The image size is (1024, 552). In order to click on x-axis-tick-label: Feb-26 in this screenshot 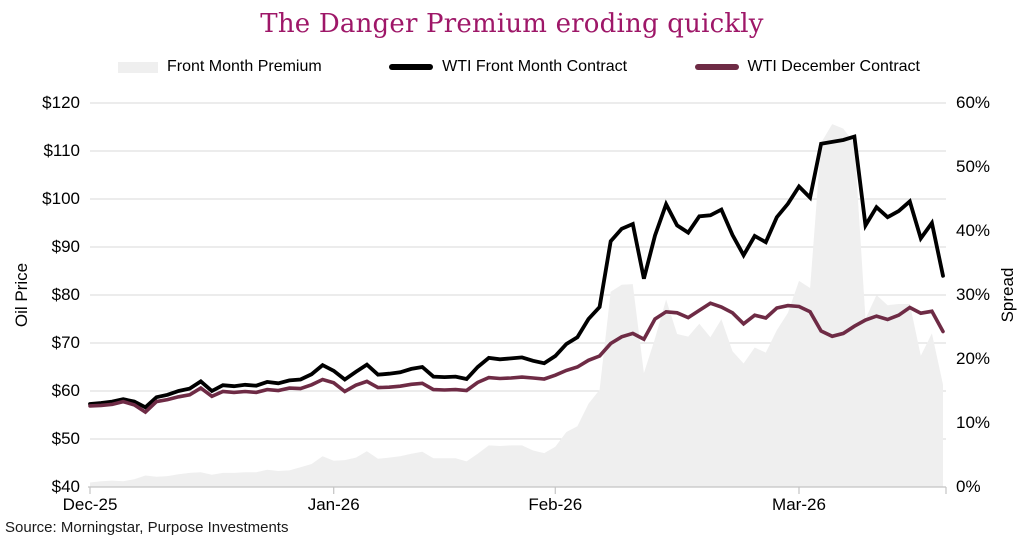, I will do `click(555, 504)`.